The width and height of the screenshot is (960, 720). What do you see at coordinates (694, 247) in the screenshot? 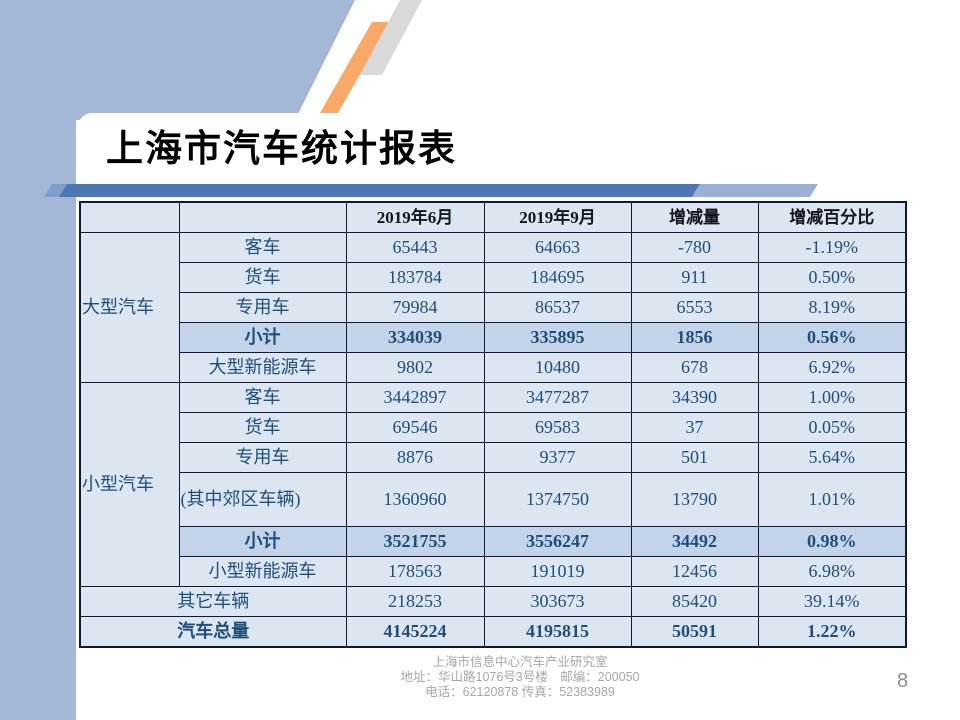
I see `value-cell: -780` at bounding box center [694, 247].